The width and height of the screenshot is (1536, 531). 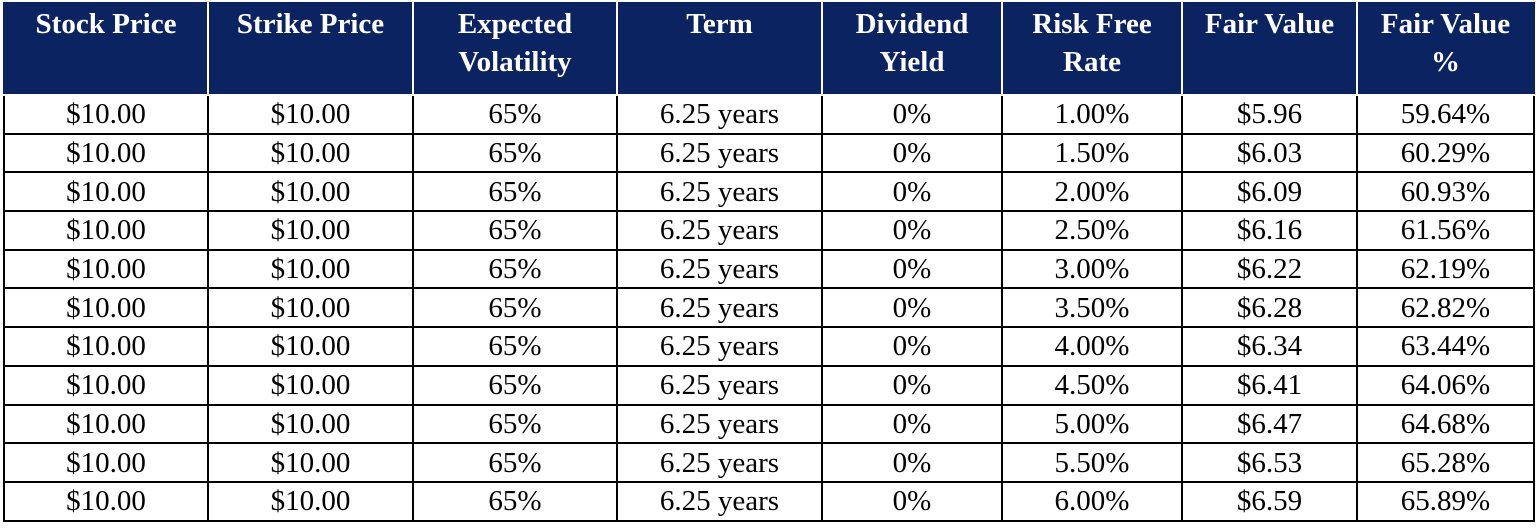 I want to click on header-risk-free-rate: Risk Free Rate, so click(x=1092, y=49).